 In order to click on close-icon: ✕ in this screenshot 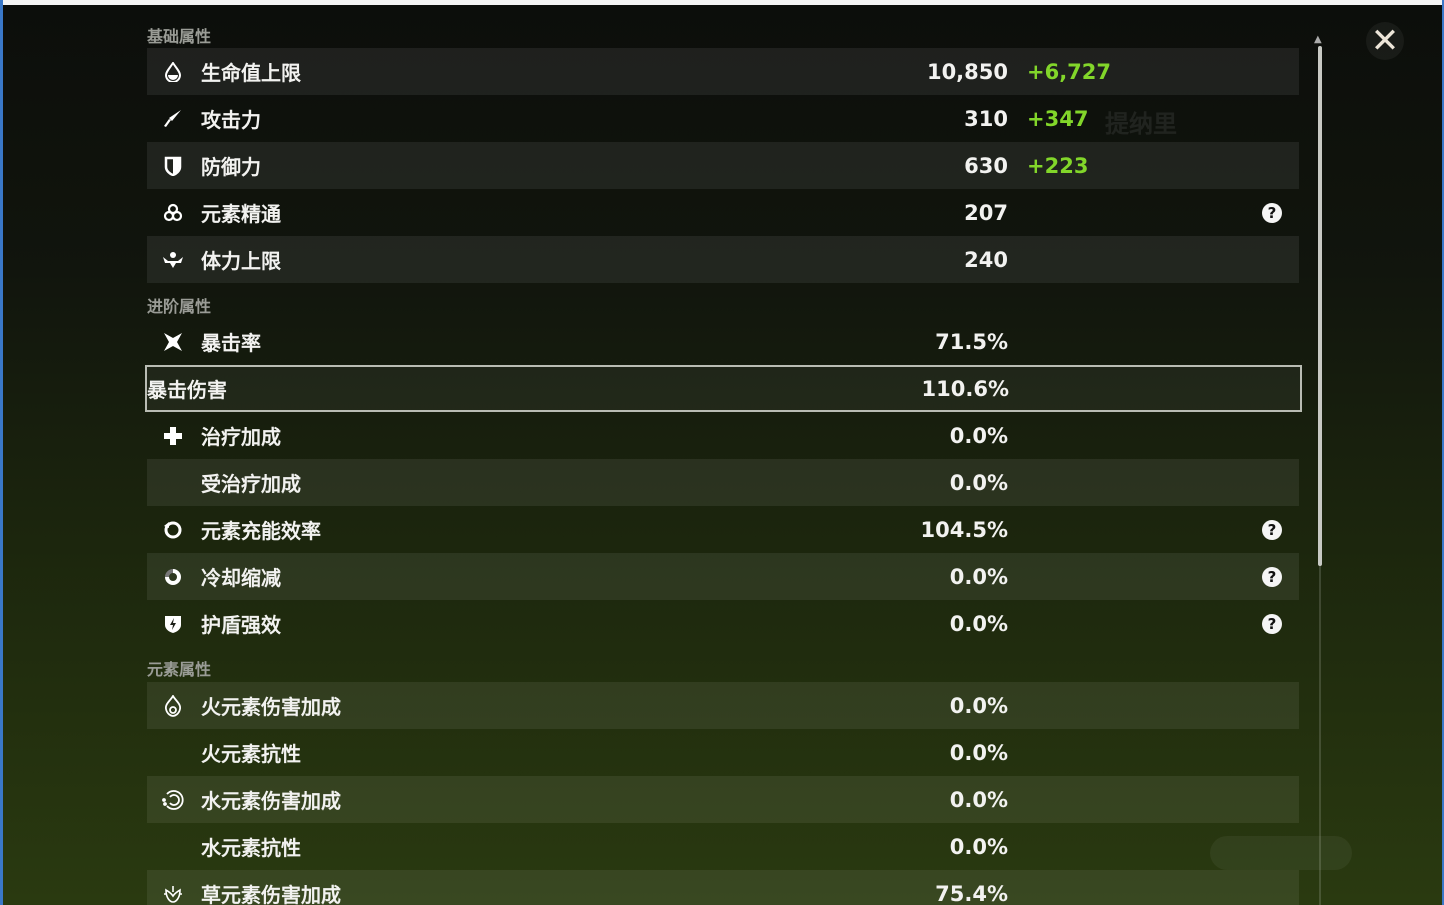, I will do `click(1385, 41)`.